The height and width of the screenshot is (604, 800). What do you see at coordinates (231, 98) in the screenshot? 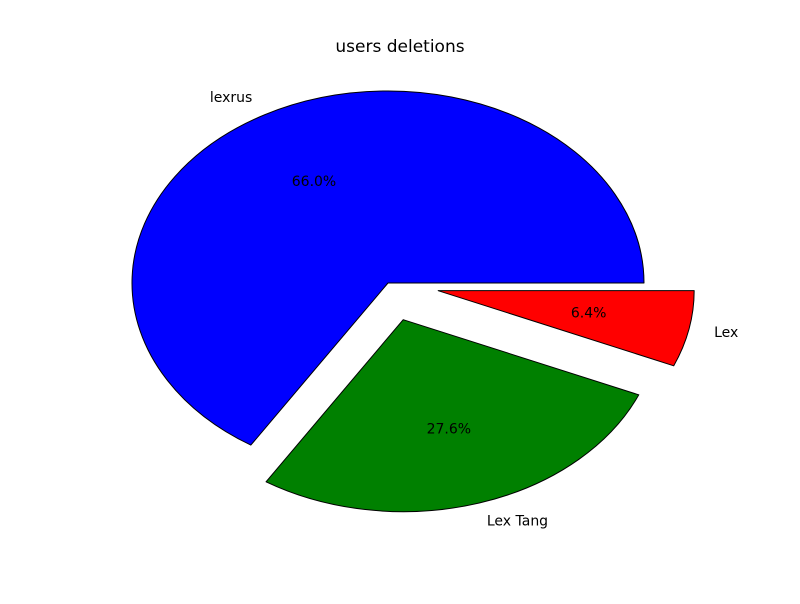
I see `slice-label: lexrus` at bounding box center [231, 98].